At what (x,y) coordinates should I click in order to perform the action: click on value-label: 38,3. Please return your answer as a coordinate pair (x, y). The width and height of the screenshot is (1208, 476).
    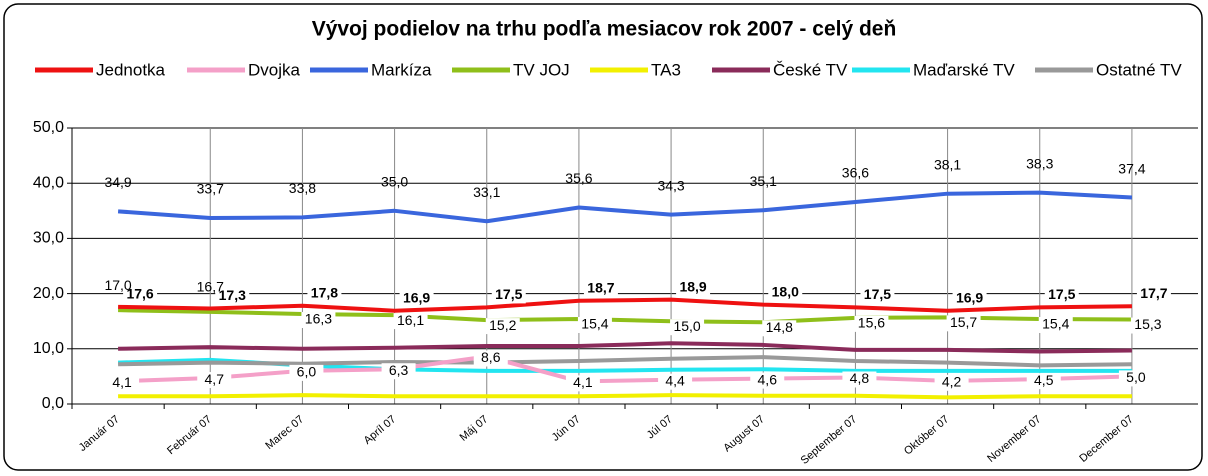
    Looking at the image, I should click on (1039, 163).